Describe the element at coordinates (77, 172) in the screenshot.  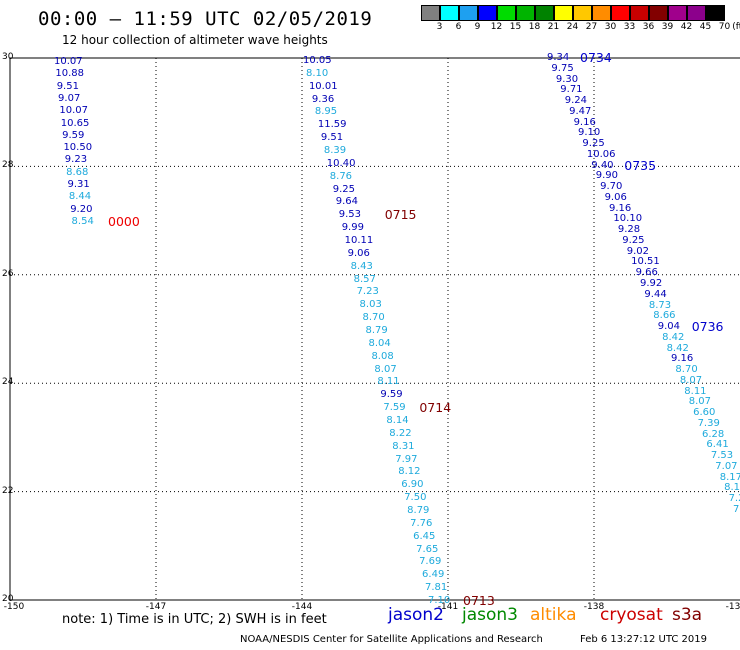
I see `swh-value: 8.68` at that location.